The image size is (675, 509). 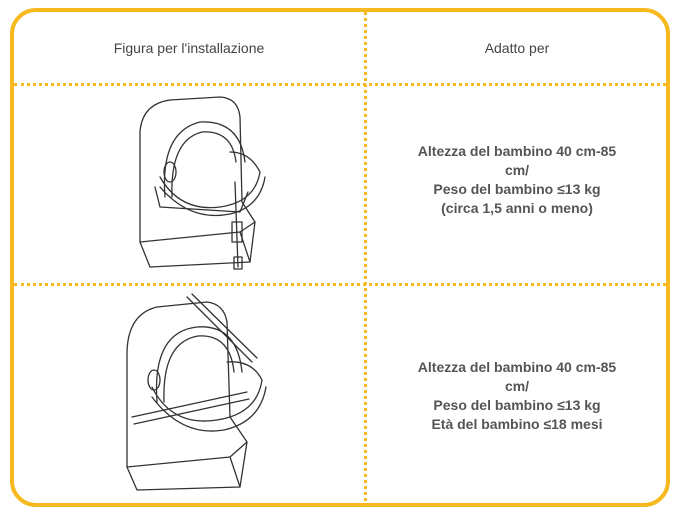 I want to click on header-cell: Adatto per, so click(x=517, y=48).